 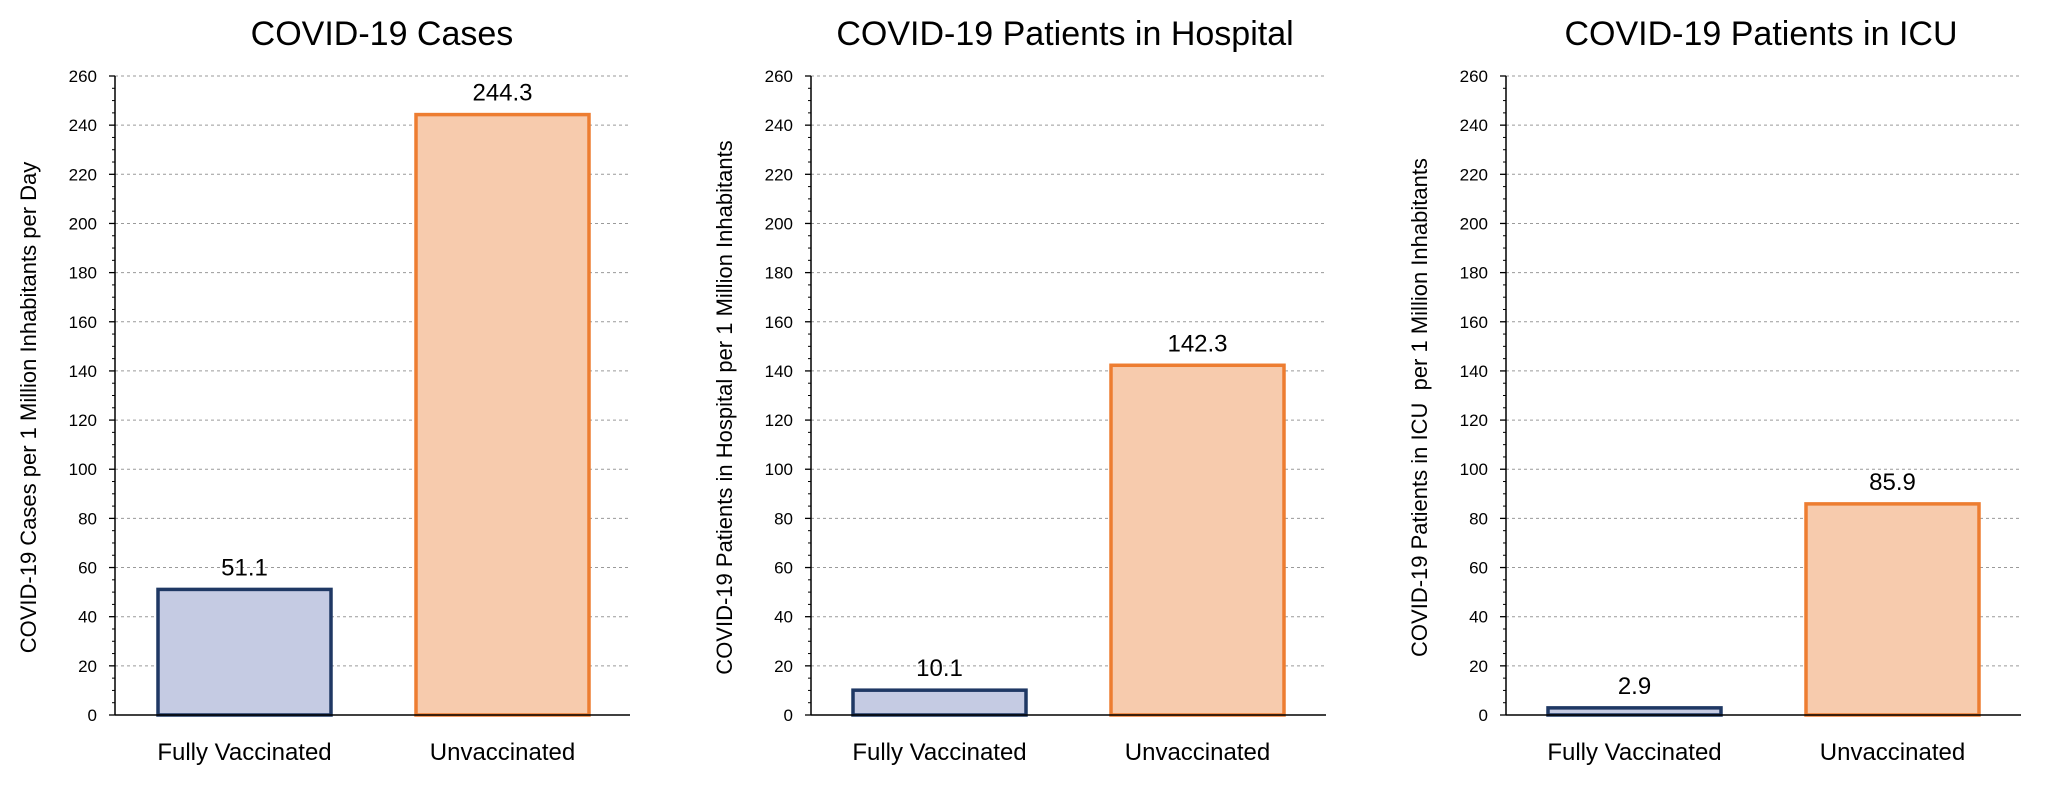 What do you see at coordinates (1634, 686) in the screenshot?
I see `data-label: 2.9` at bounding box center [1634, 686].